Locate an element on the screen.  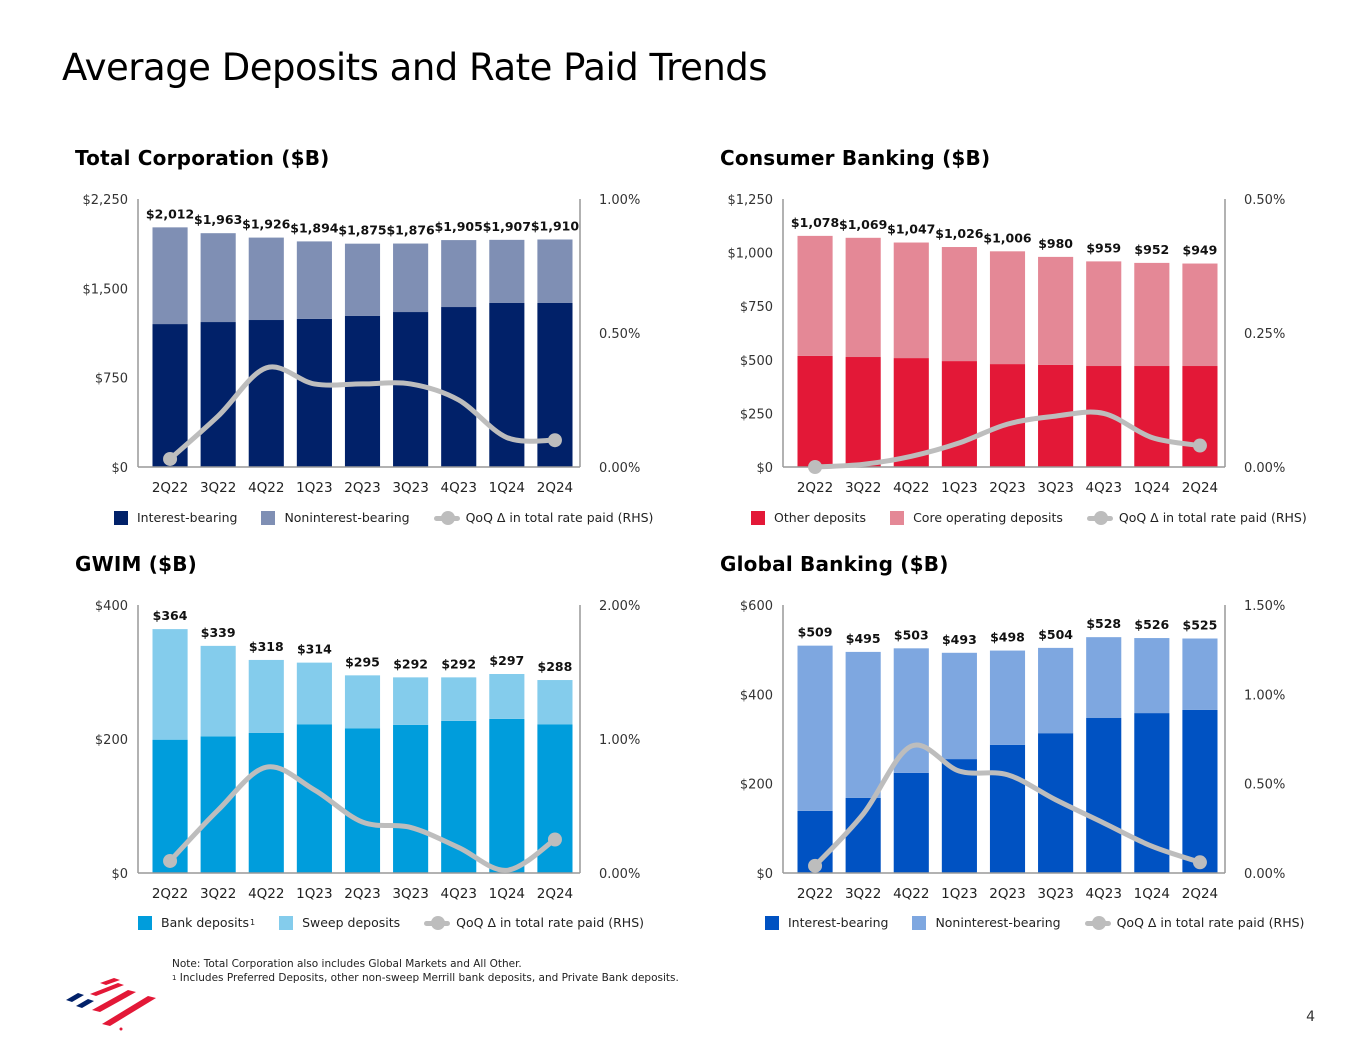
bar-total-label: $1,875 is located at coordinates (362, 230).